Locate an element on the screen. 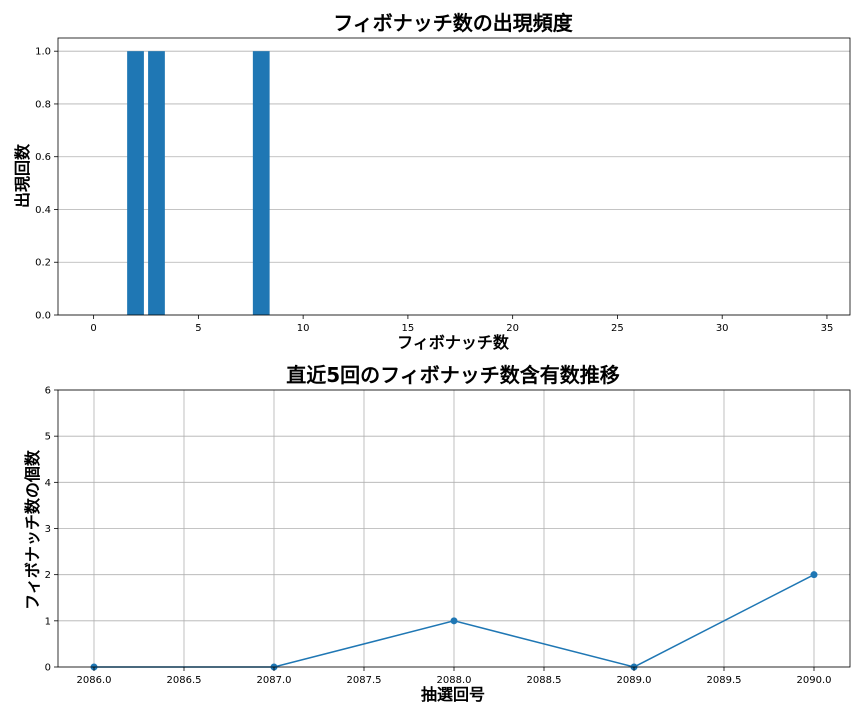 The width and height of the screenshot is (864, 720). x-tick-label: 30 is located at coordinates (722, 328).